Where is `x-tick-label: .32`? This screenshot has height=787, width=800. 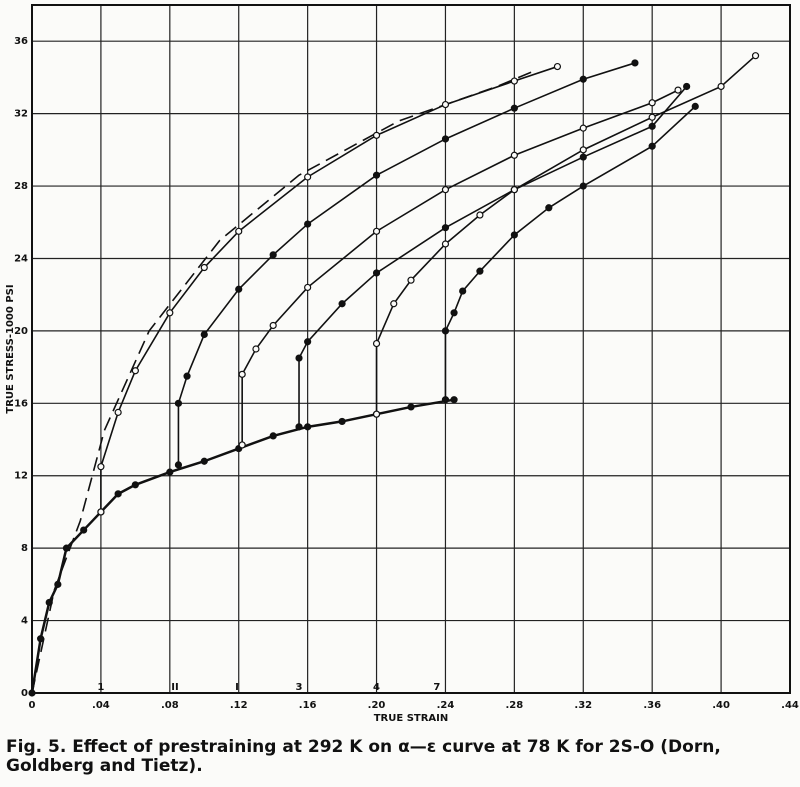 x-tick-label: .32 is located at coordinates (583, 705).